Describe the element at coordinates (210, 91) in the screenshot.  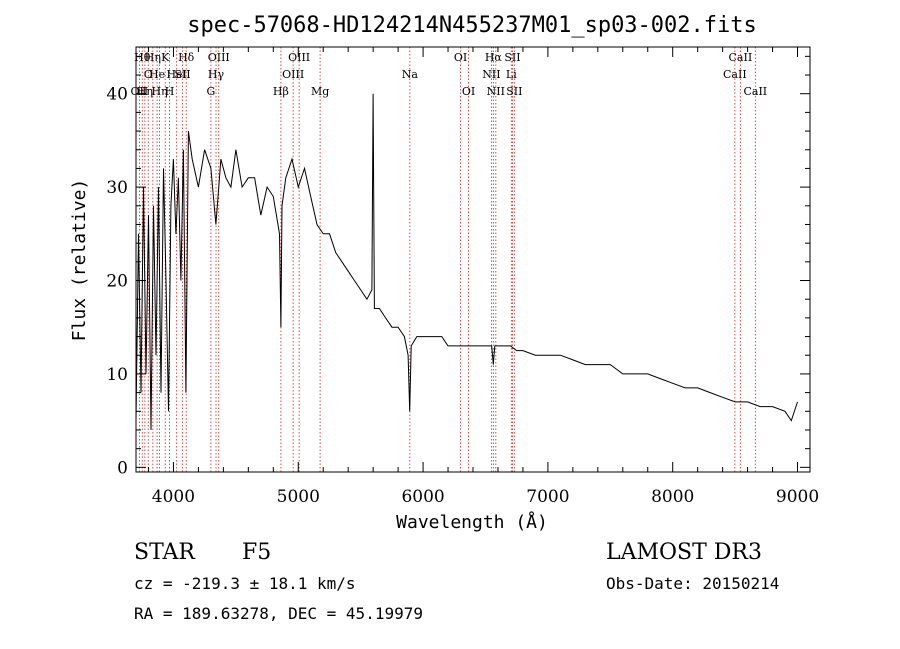
I see `line-label: G` at that location.